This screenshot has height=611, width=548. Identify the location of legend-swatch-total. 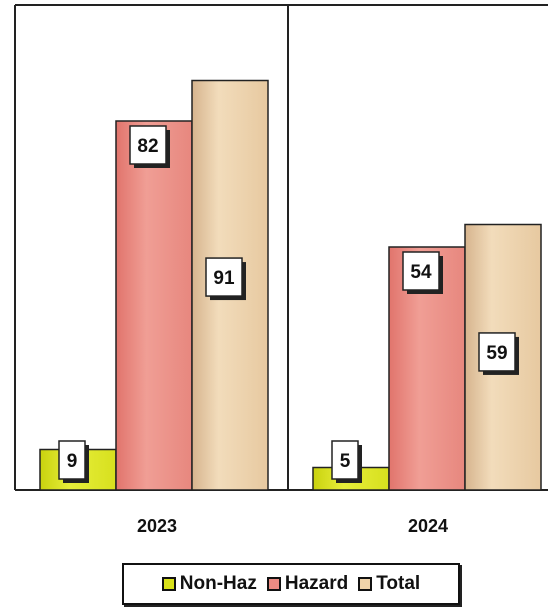
(365, 584).